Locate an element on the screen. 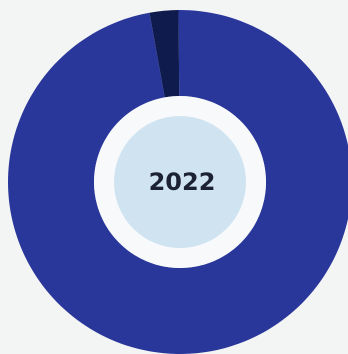  center-year-label: 2022 is located at coordinates (182, 182).